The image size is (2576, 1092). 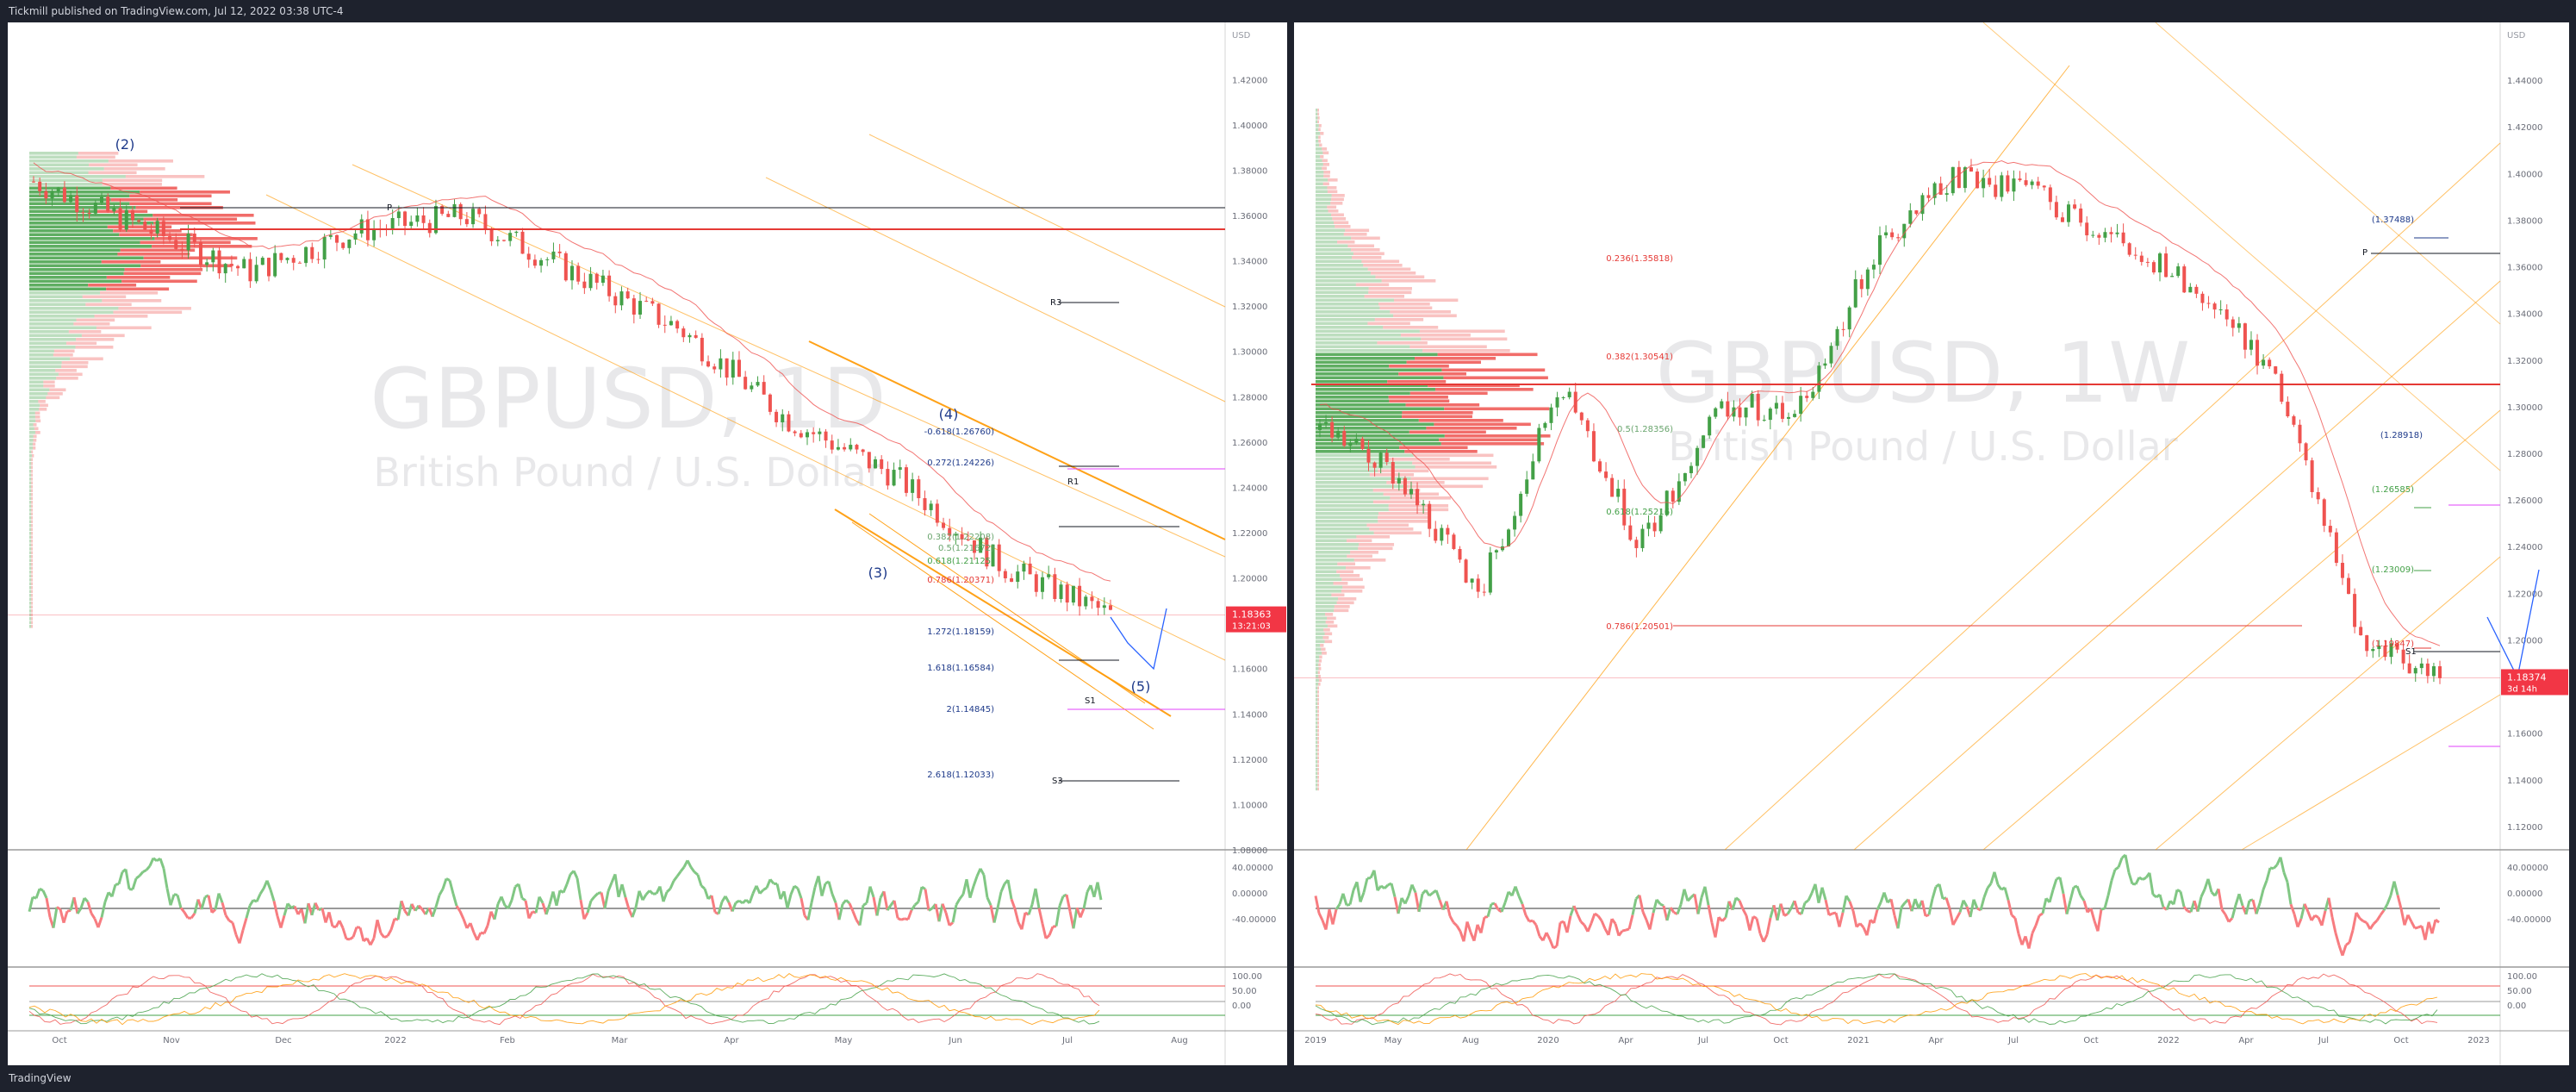 What do you see at coordinates (1250, 806) in the screenshot?
I see `price-axis-label: 1.10000` at bounding box center [1250, 806].